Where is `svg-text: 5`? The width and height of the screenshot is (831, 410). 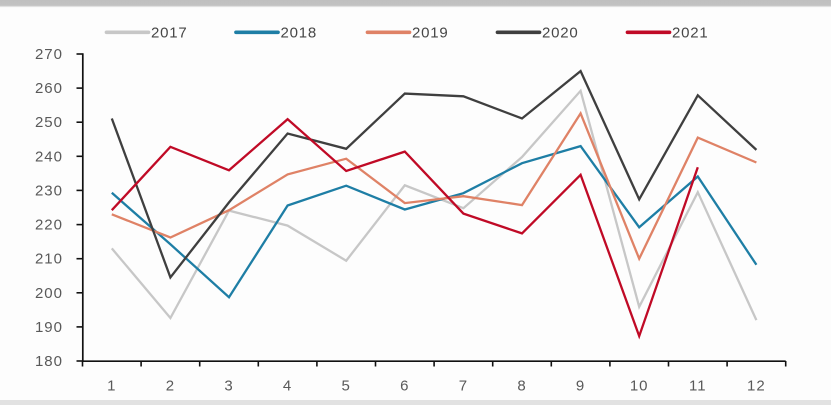 svg-text: 5 is located at coordinates (346, 386).